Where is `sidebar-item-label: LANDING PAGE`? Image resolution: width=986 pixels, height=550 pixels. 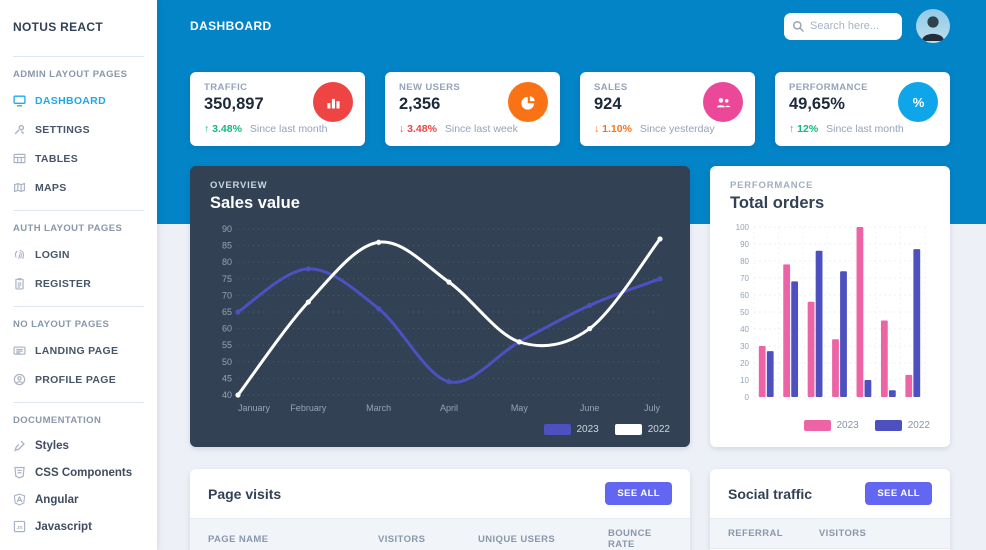
sidebar-item-label: LANDING PAGE is located at coordinates (77, 350).